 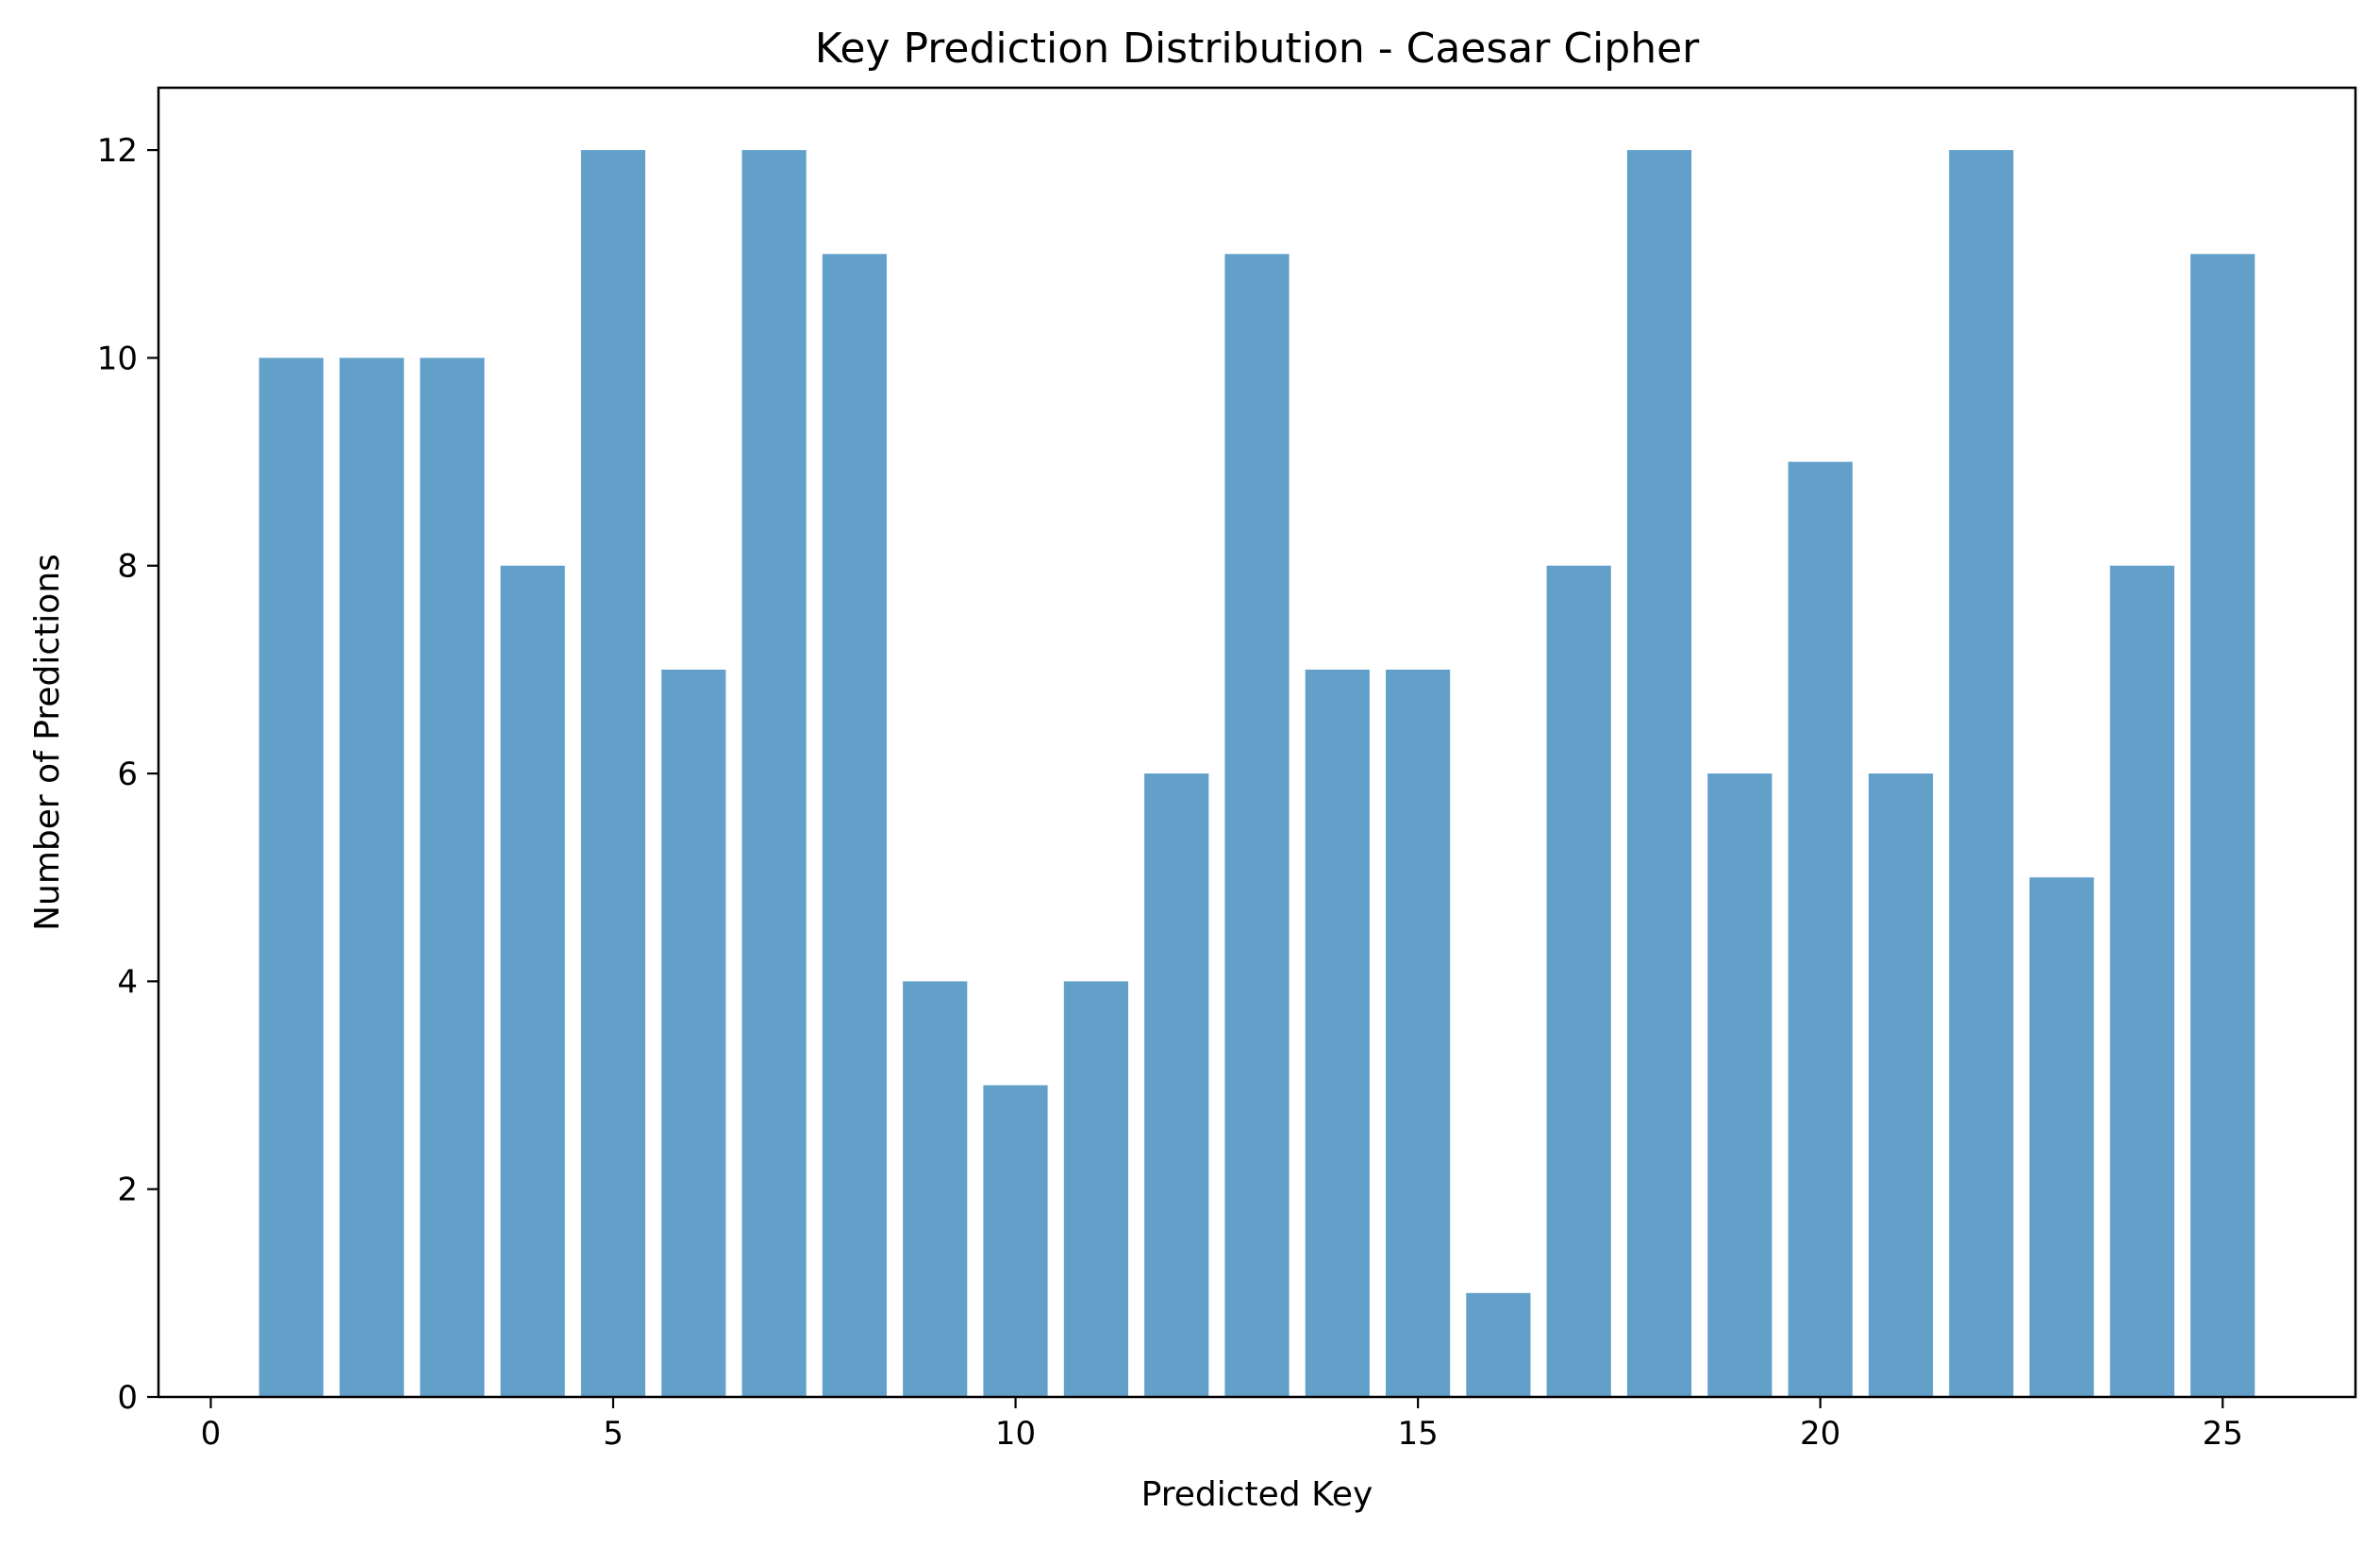 I want to click on x-tick-label: 15, so click(x=1417, y=1434).